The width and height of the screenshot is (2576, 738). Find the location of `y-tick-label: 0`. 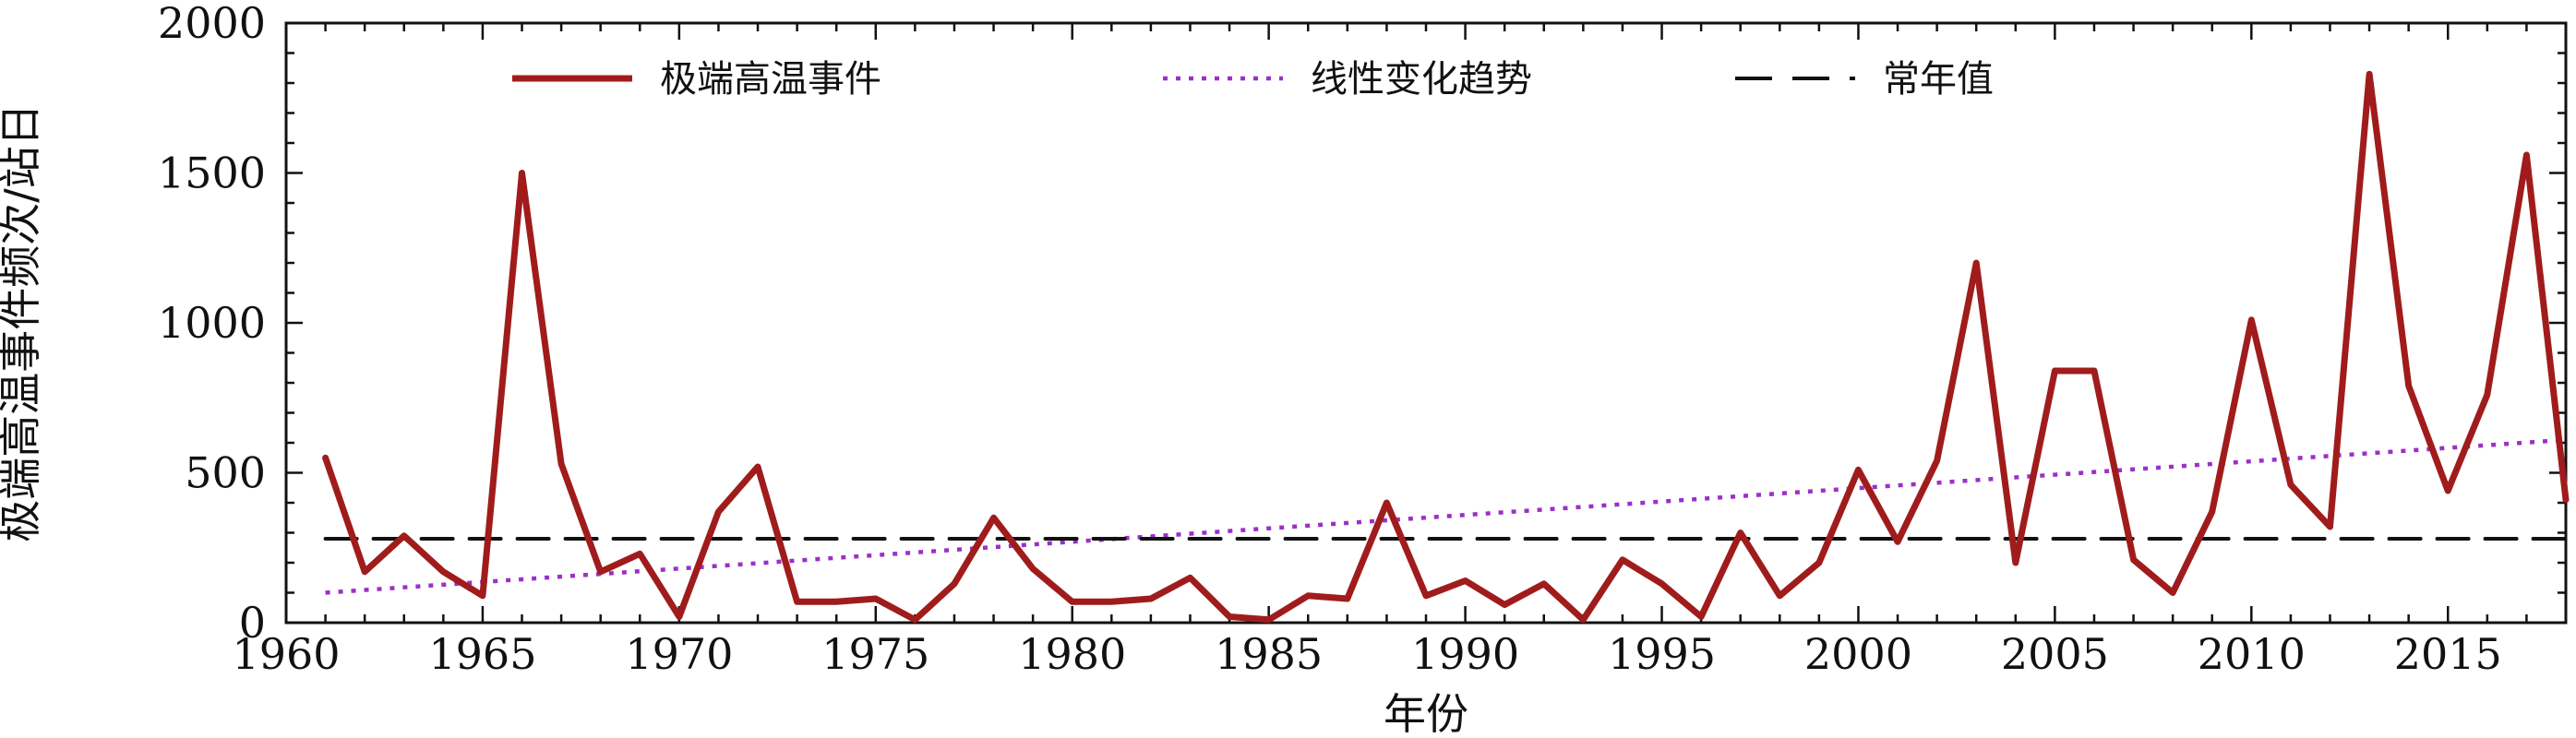

y-tick-label: 0 is located at coordinates (253, 623).